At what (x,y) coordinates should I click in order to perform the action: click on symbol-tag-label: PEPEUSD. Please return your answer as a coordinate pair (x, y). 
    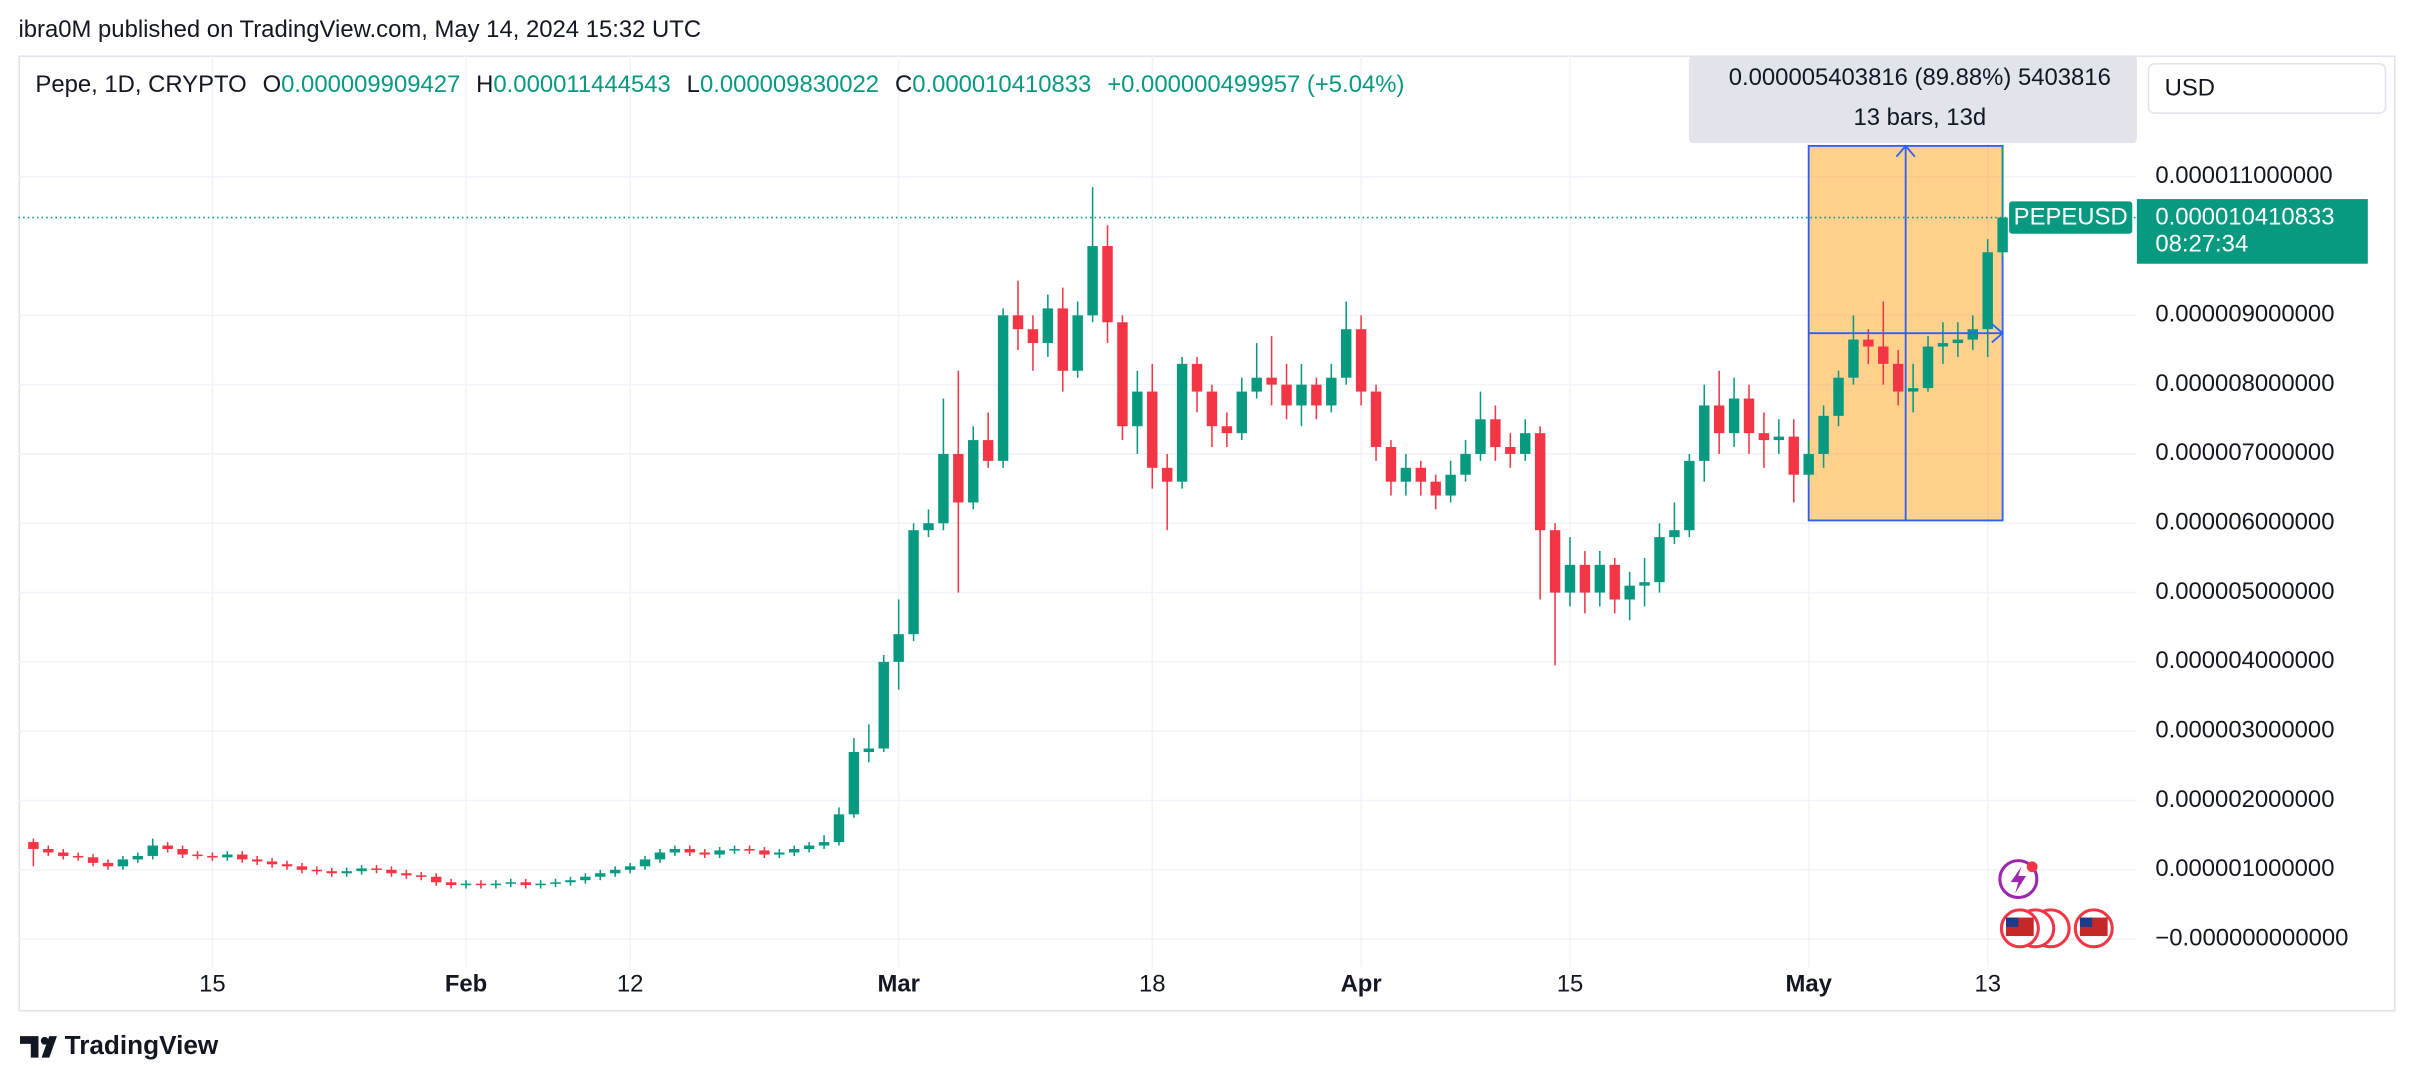
    Looking at the image, I should click on (2071, 217).